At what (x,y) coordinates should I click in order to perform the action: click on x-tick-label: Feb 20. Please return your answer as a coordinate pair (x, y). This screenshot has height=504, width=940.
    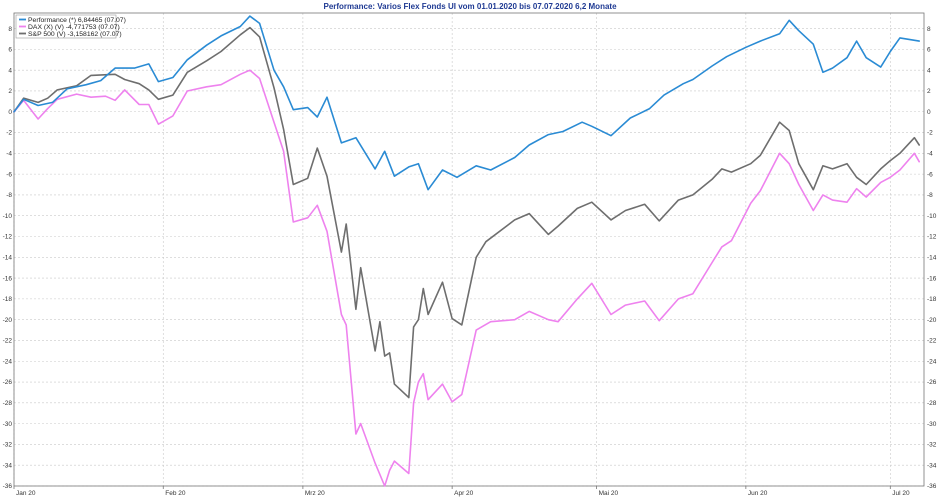
    Looking at the image, I should click on (175, 493).